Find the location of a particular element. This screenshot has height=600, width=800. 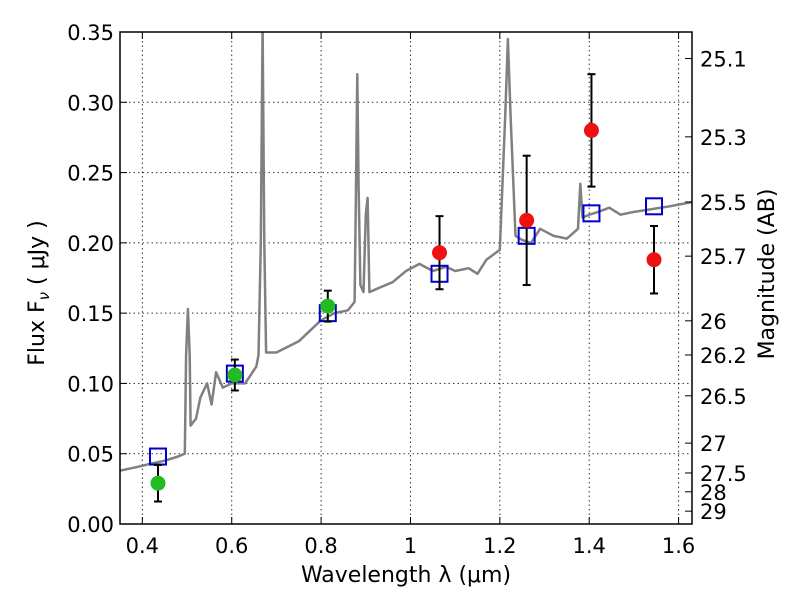

magnitude-tick-label: 25.1 is located at coordinates (723, 60).